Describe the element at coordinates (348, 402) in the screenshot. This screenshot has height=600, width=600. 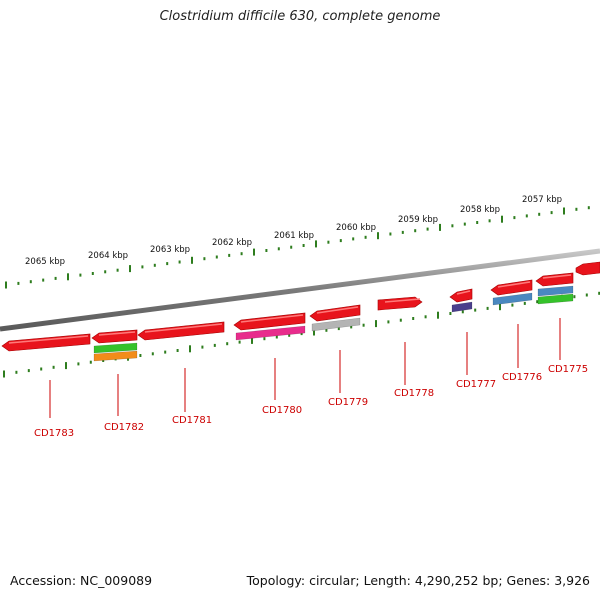
I see `gene-label-cd1779: CD1779` at that location.